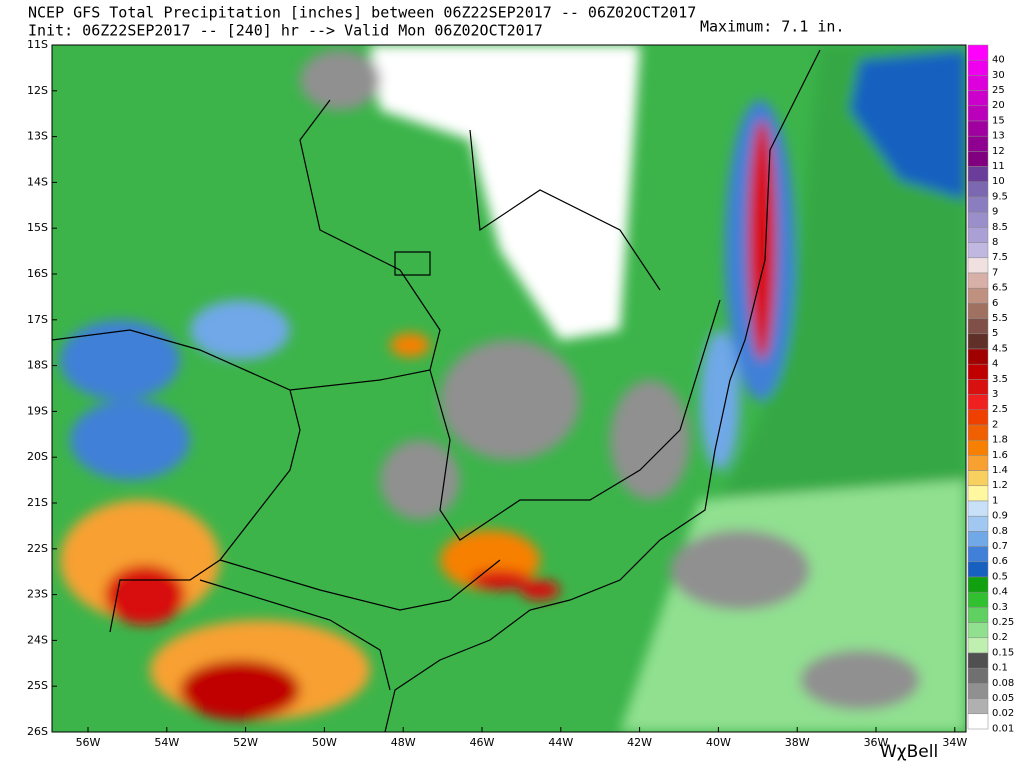 The height and width of the screenshot is (768, 1024). What do you see at coordinates (998, 90) in the screenshot?
I see `colorbar-label: 25` at bounding box center [998, 90].